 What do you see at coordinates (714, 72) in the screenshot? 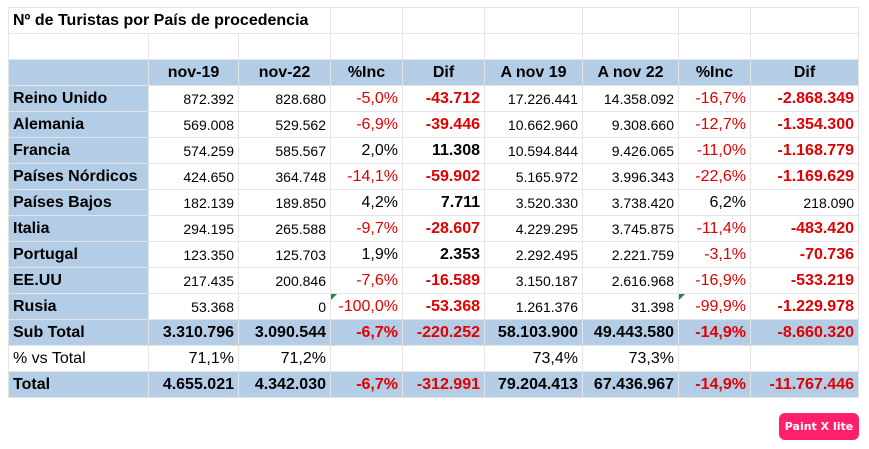
I see `col-header-inc2: %Inc` at bounding box center [714, 72].